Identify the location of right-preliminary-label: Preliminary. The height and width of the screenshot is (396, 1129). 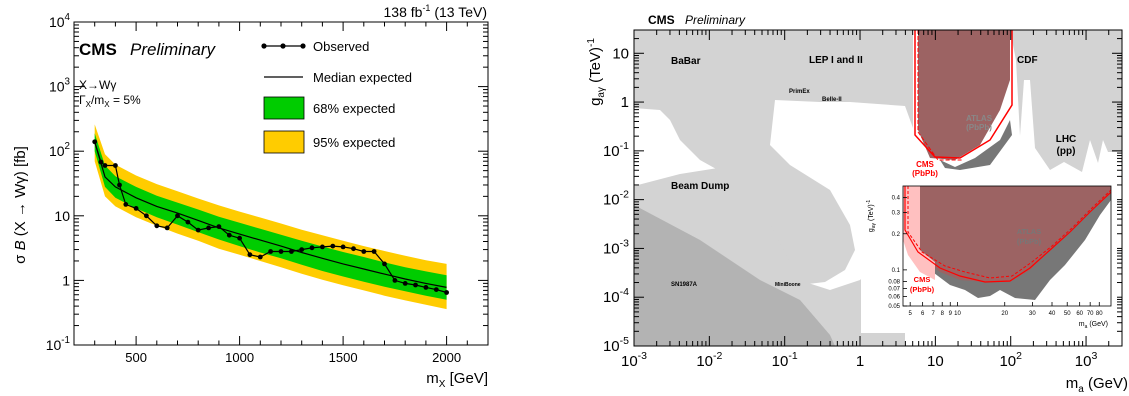
(715, 20).